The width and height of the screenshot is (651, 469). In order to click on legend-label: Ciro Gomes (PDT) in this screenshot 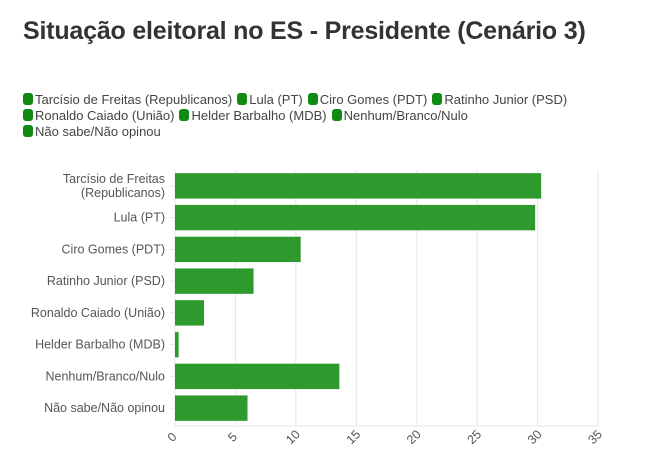, I will do `click(373, 99)`.